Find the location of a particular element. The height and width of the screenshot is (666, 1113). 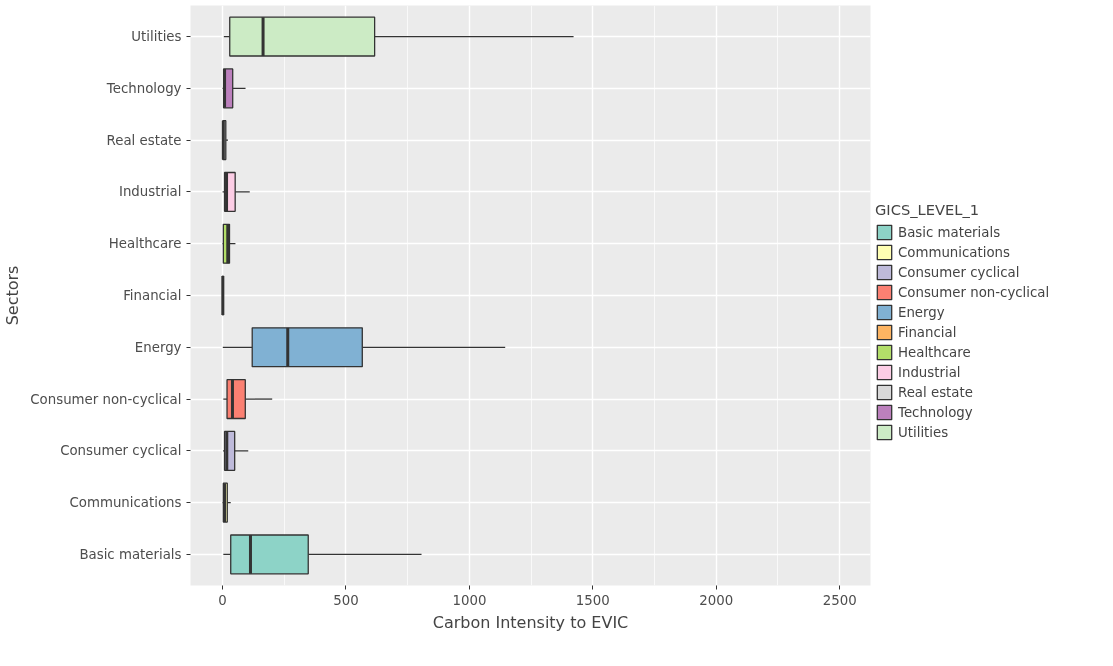

legend-title: GICS_LEVEL_1 is located at coordinates (928, 209).